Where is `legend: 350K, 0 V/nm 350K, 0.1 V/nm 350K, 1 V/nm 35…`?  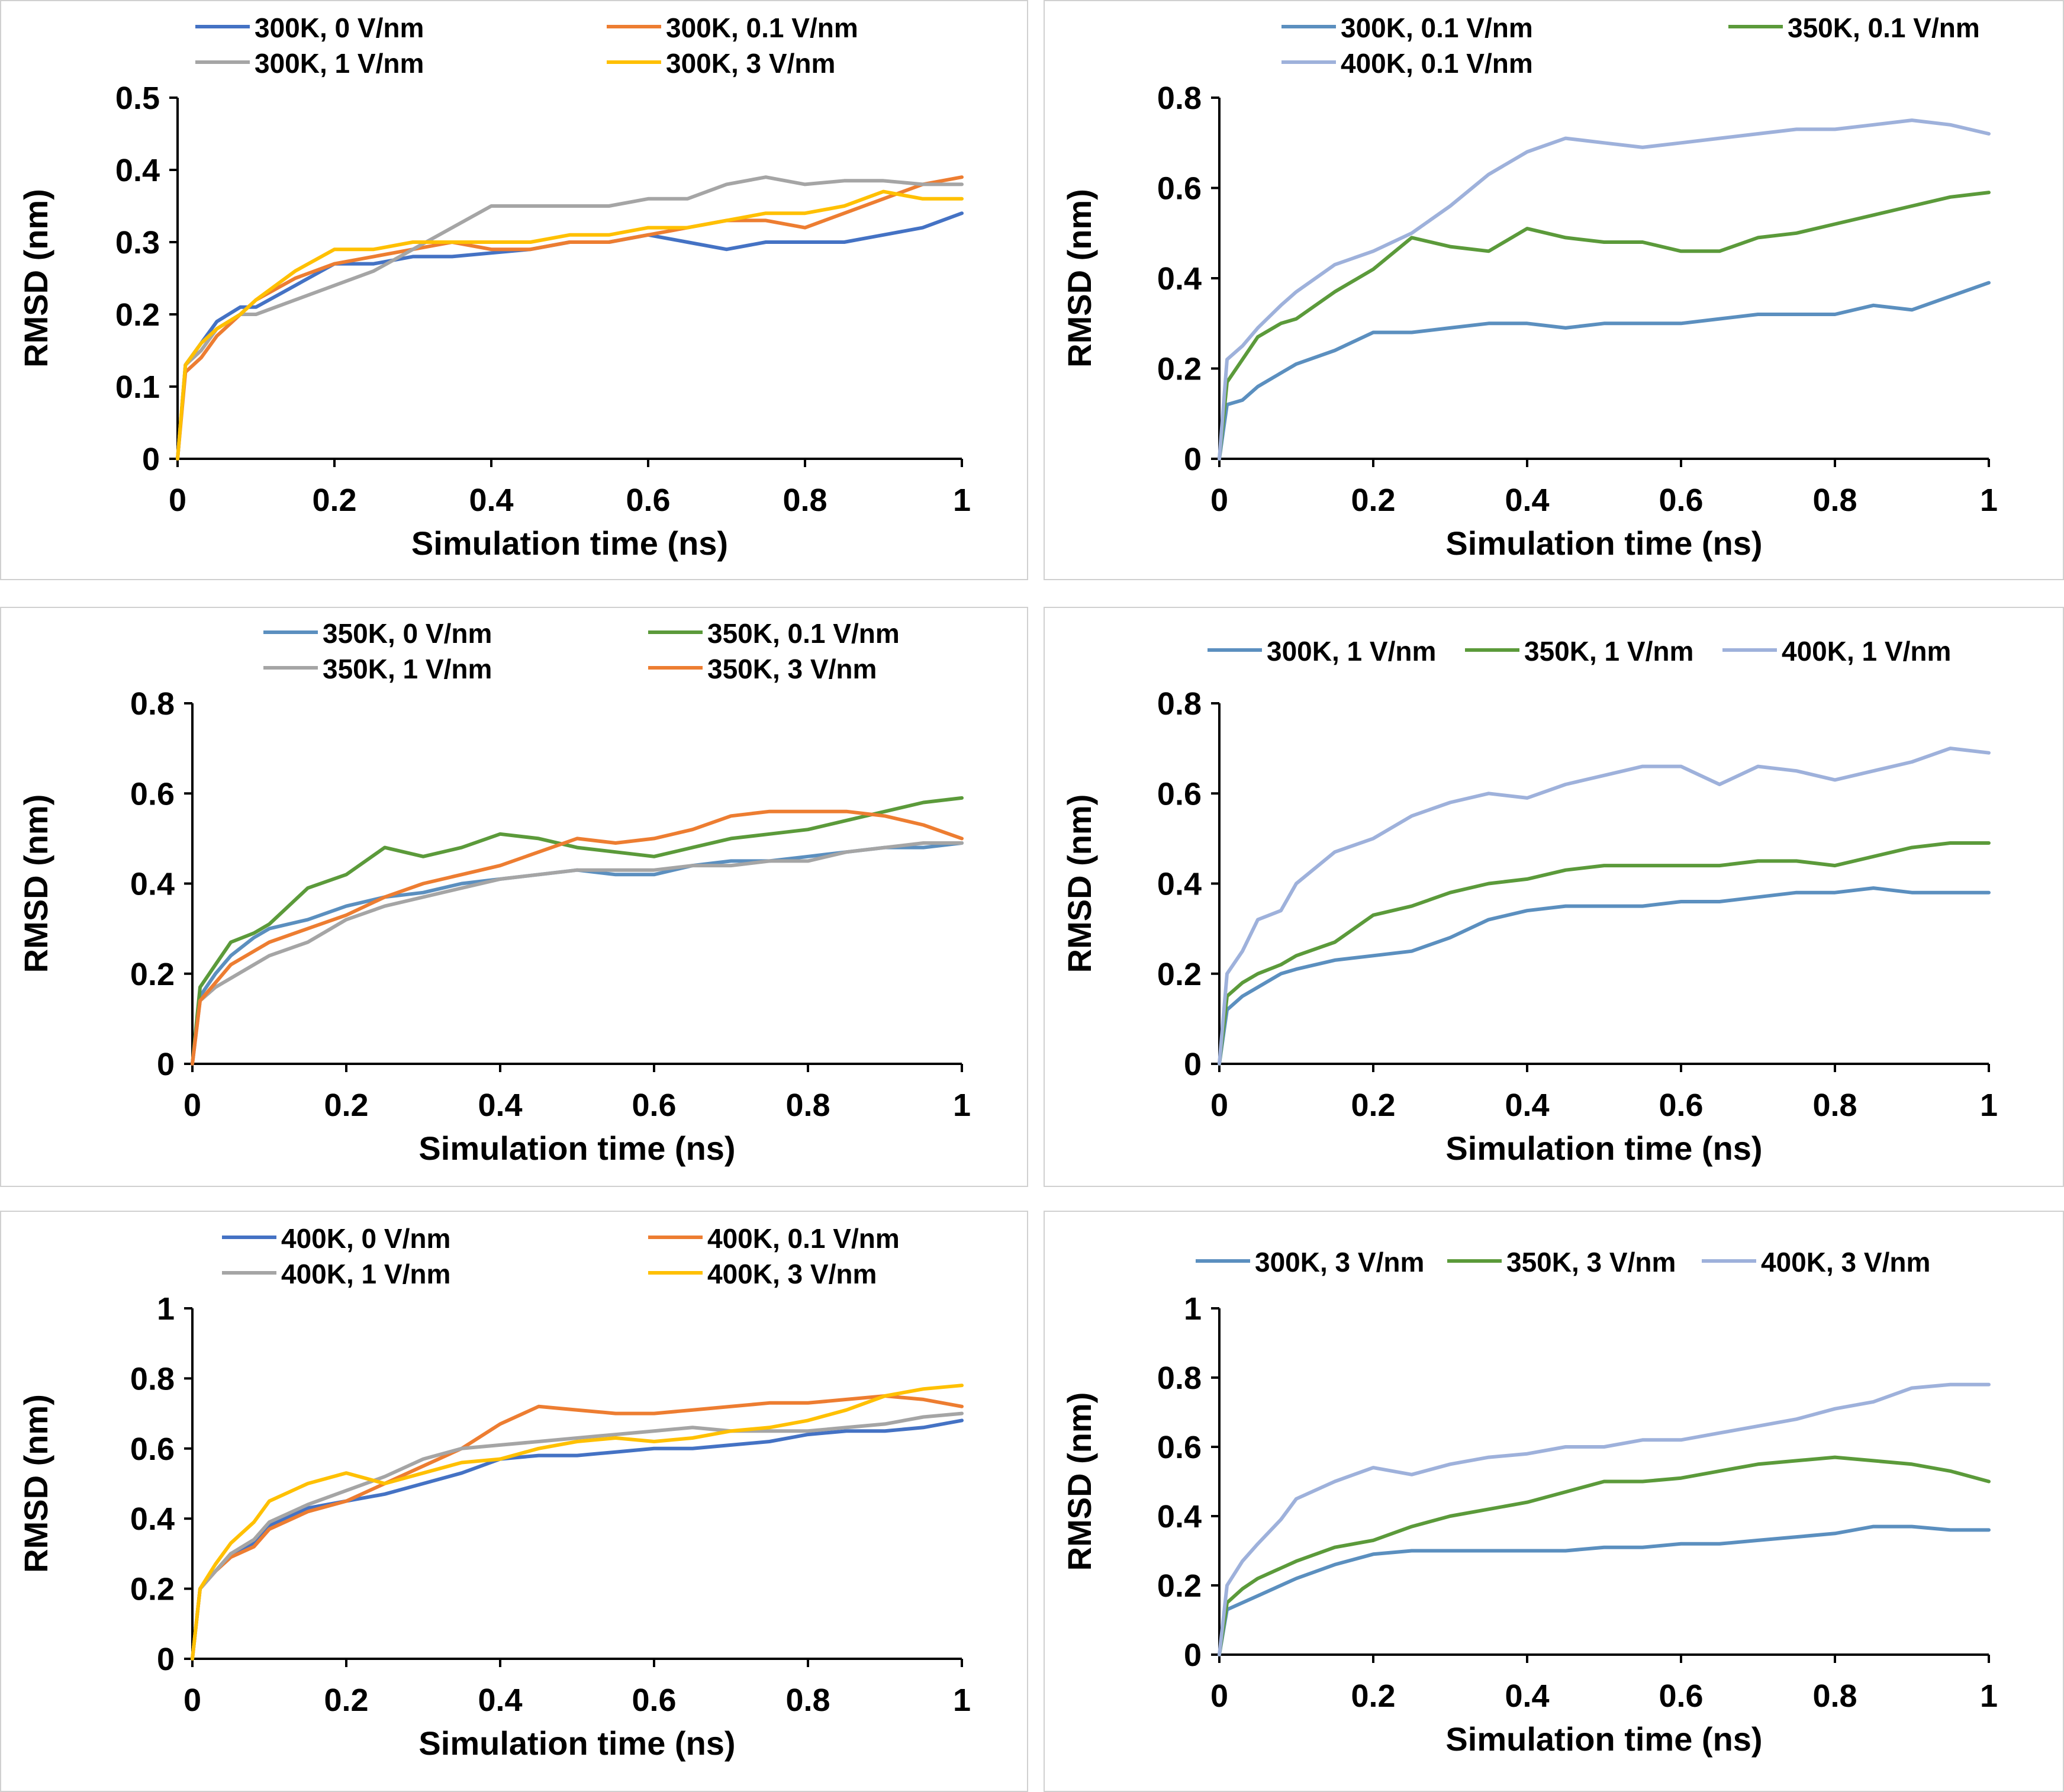 legend: 350K, 0 V/nm 350K, 0.1 V/nm 350K, 1 V/nm 35… is located at coordinates (581, 651).